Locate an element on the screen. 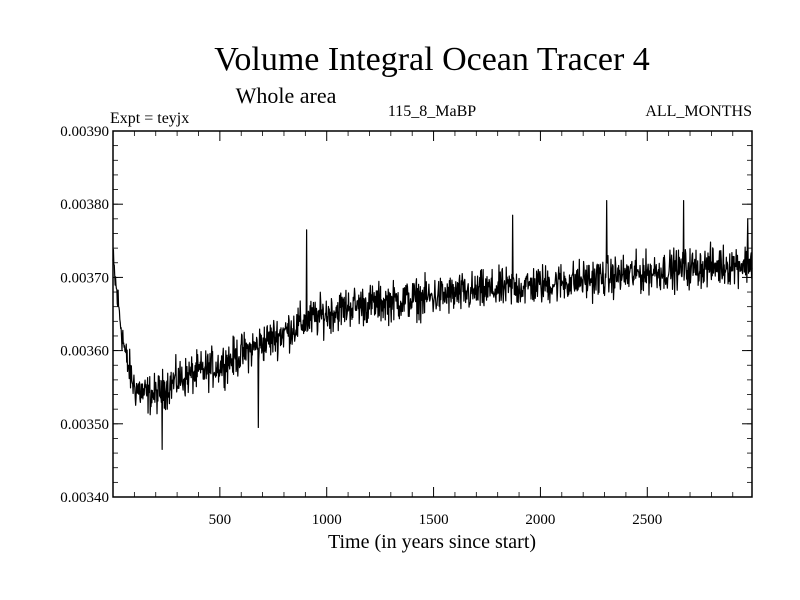 This screenshot has height=600, width=800. y-tick-label: 0.00390 is located at coordinates (84, 132).